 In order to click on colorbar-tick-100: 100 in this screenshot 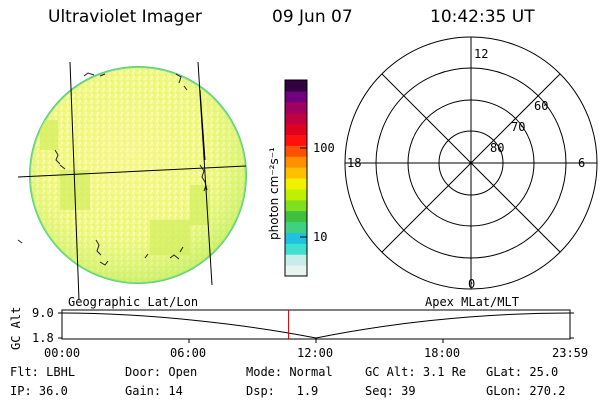, I will do `click(324, 148)`.